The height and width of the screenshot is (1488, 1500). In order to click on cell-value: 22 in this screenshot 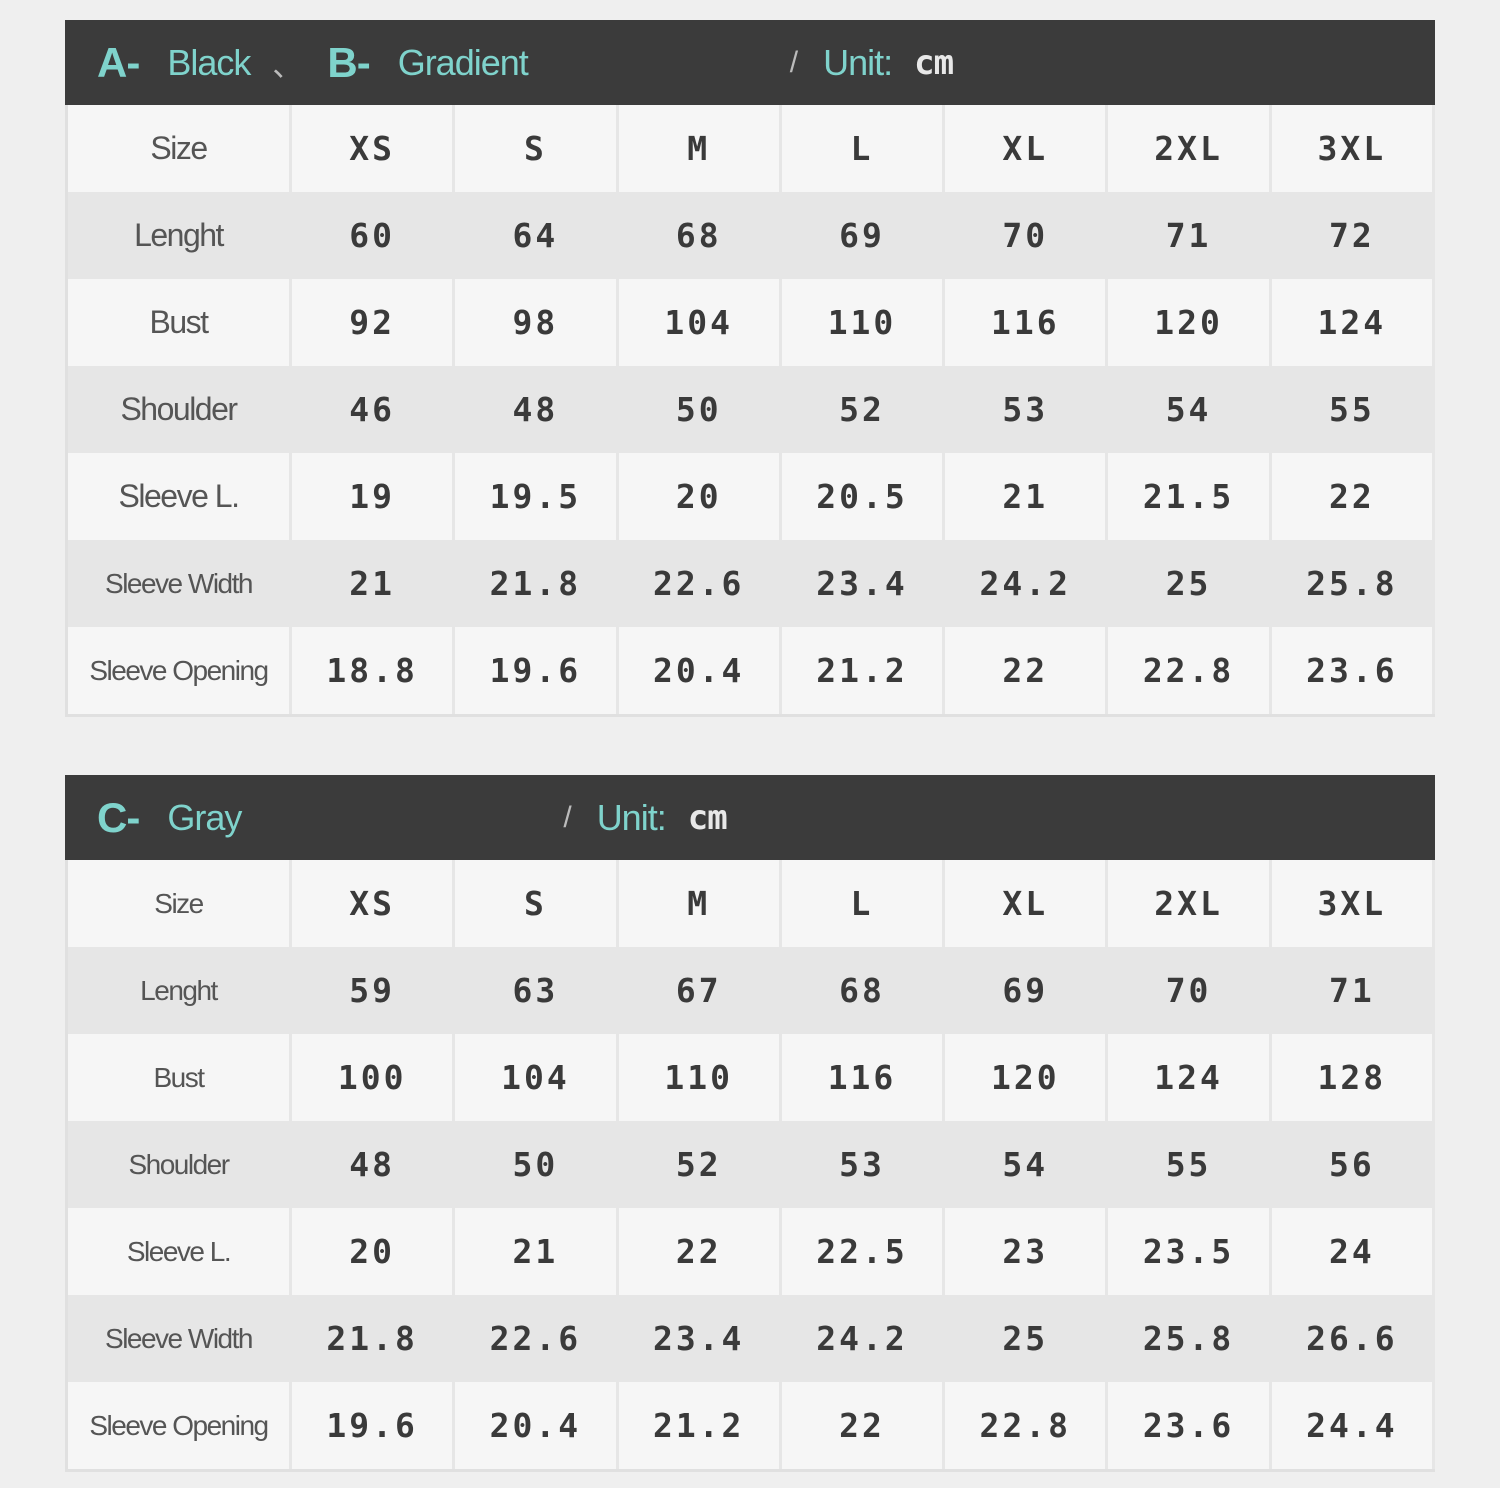, I will do `click(700, 1251)`.